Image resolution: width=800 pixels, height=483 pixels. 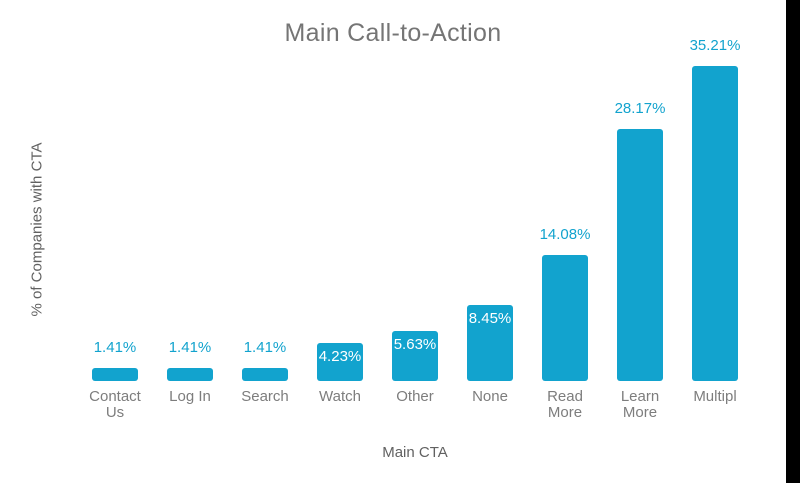 What do you see at coordinates (265, 347) in the screenshot?
I see `value-label-search: 1.41%` at bounding box center [265, 347].